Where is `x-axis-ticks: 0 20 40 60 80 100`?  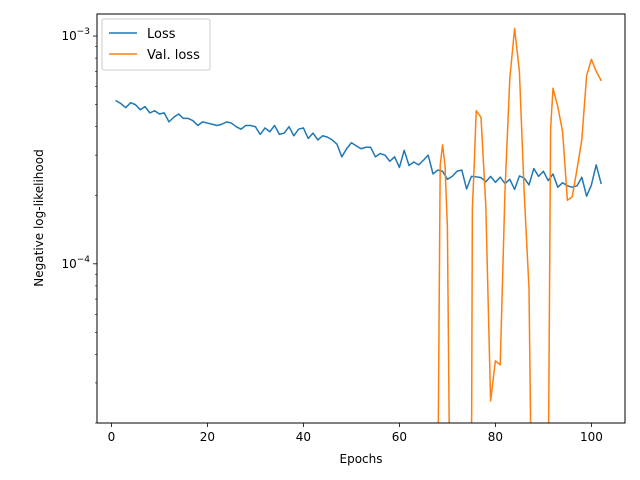
x-axis-ticks: 0 20 40 60 80 100 is located at coordinates (355, 433).